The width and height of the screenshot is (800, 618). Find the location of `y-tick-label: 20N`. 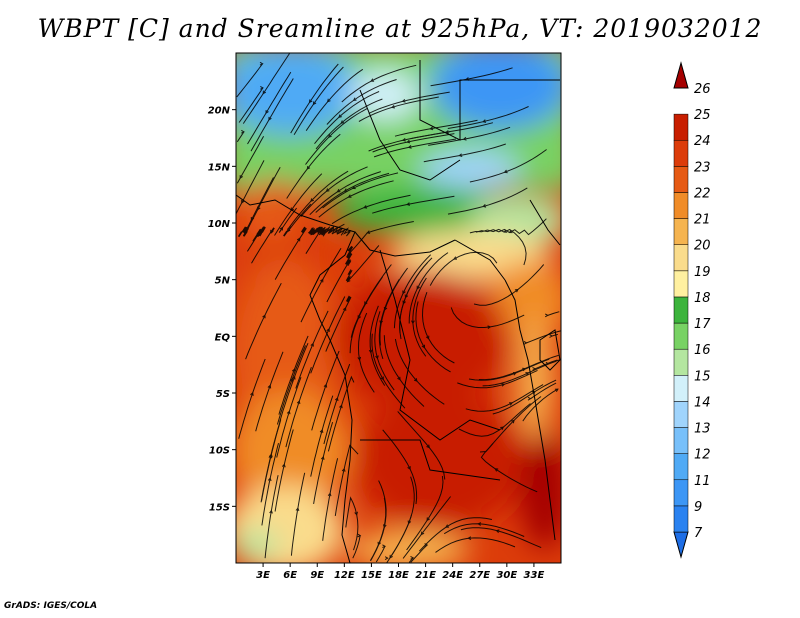

y-tick-label: 20N is located at coordinates (219, 111).